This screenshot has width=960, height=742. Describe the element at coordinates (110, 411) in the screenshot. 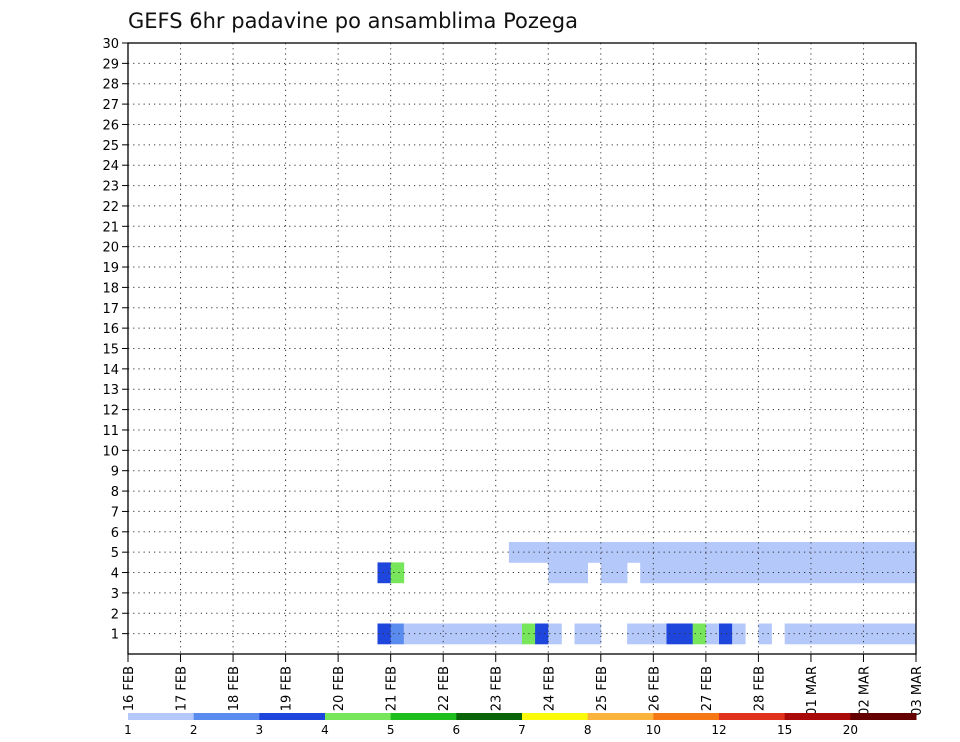

I see `y-tick-label: 12` at that location.